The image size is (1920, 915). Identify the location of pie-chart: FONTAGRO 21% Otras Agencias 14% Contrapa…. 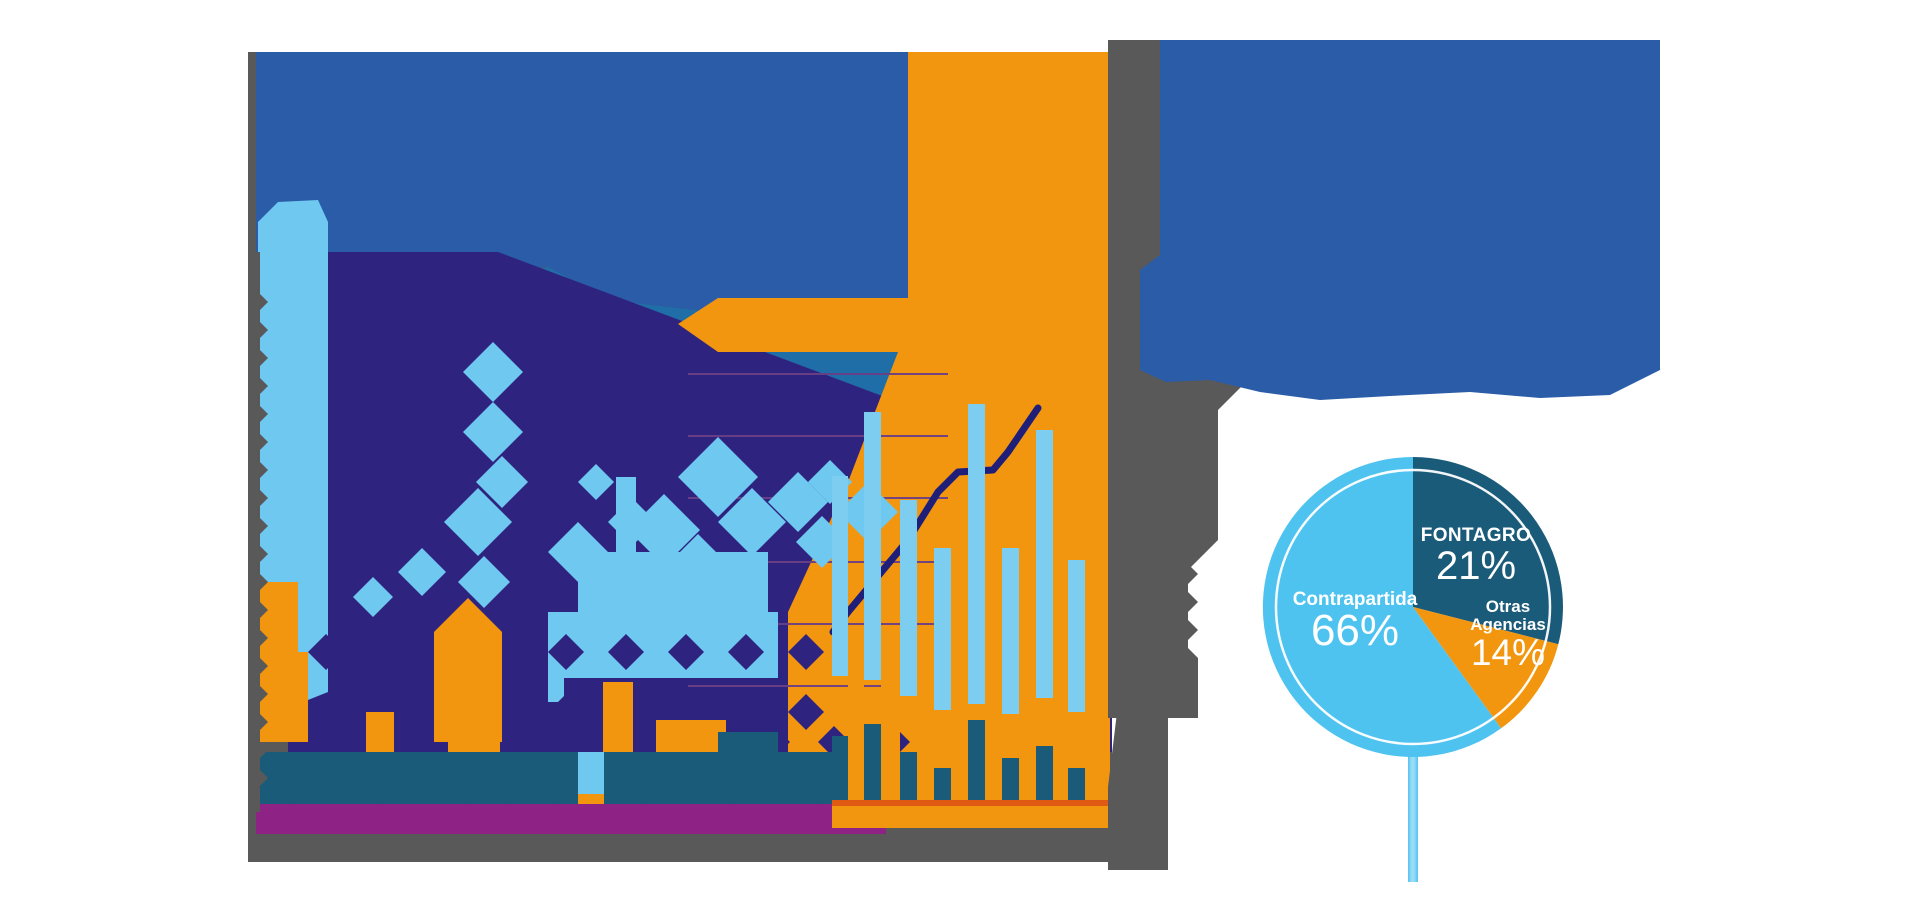
(1413, 672).